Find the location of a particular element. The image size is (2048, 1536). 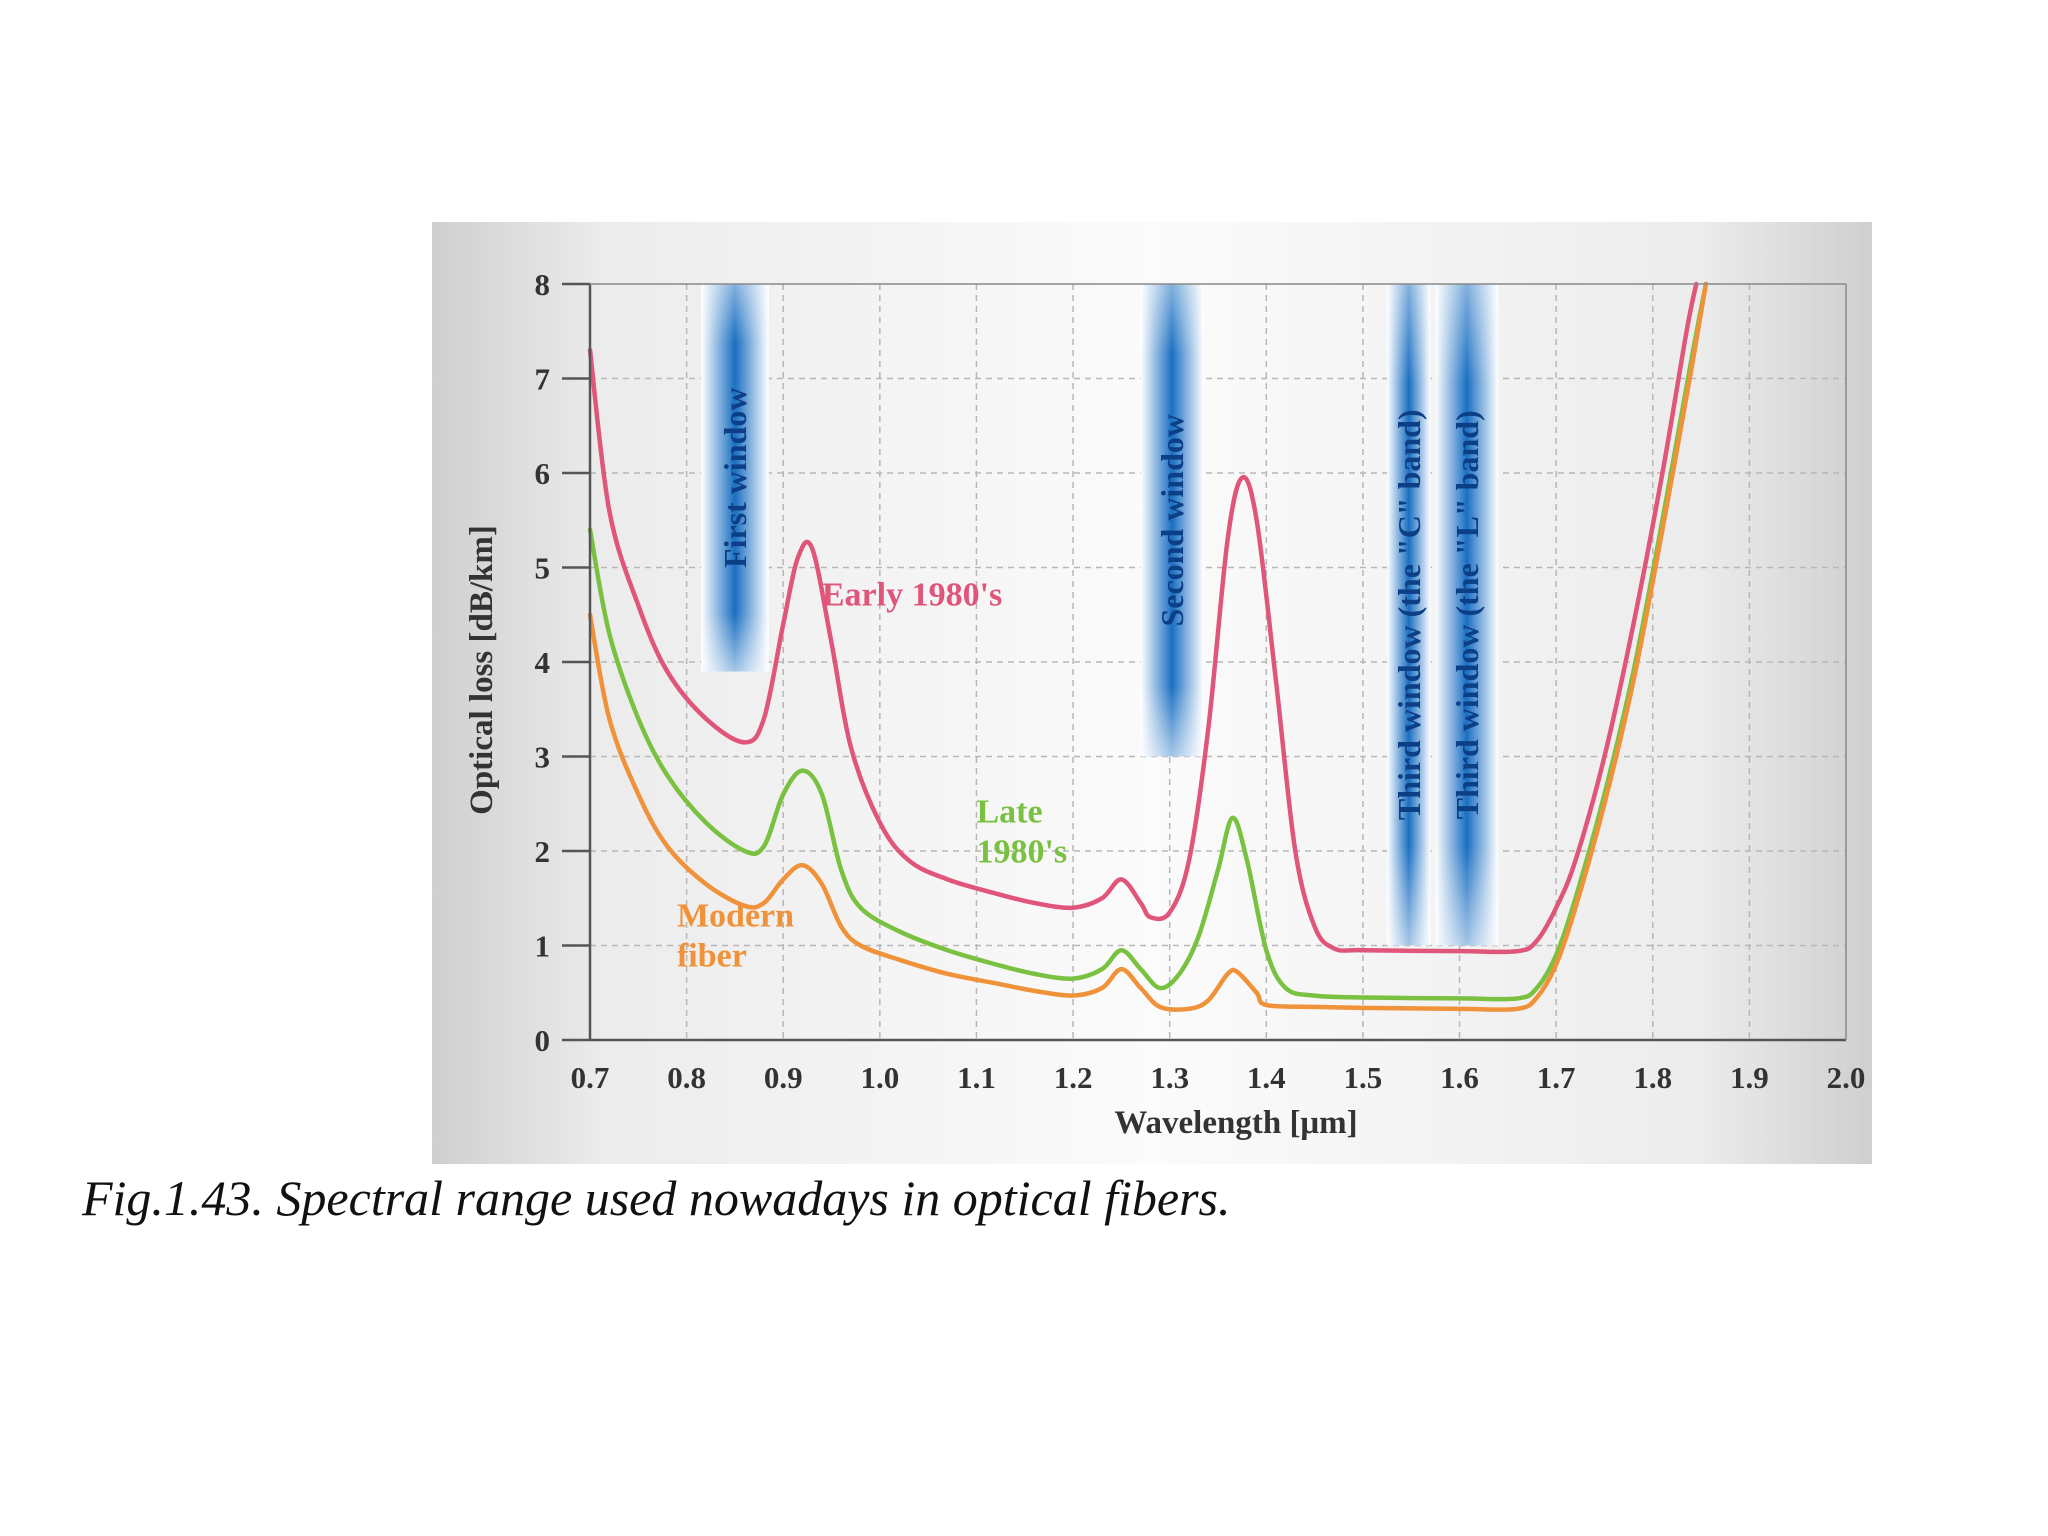

series-label: Modern is located at coordinates (735, 916).